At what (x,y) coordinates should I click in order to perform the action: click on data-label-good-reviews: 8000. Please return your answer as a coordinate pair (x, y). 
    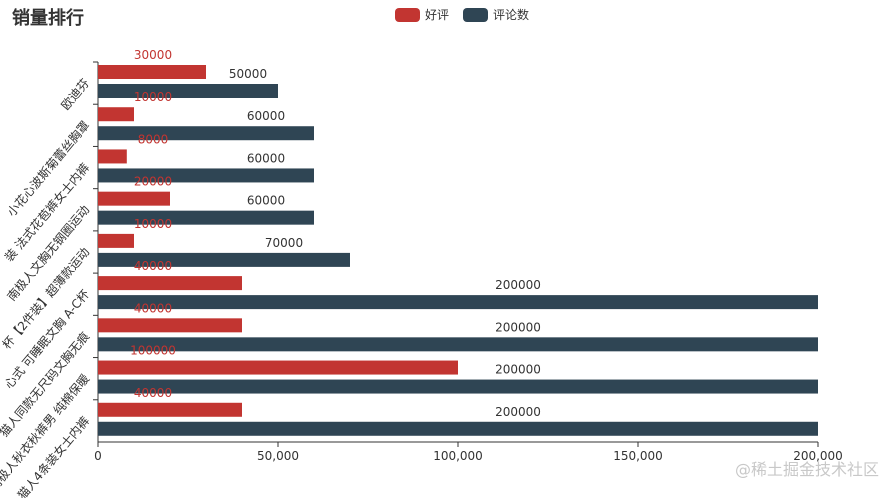
    Looking at the image, I should click on (153, 139).